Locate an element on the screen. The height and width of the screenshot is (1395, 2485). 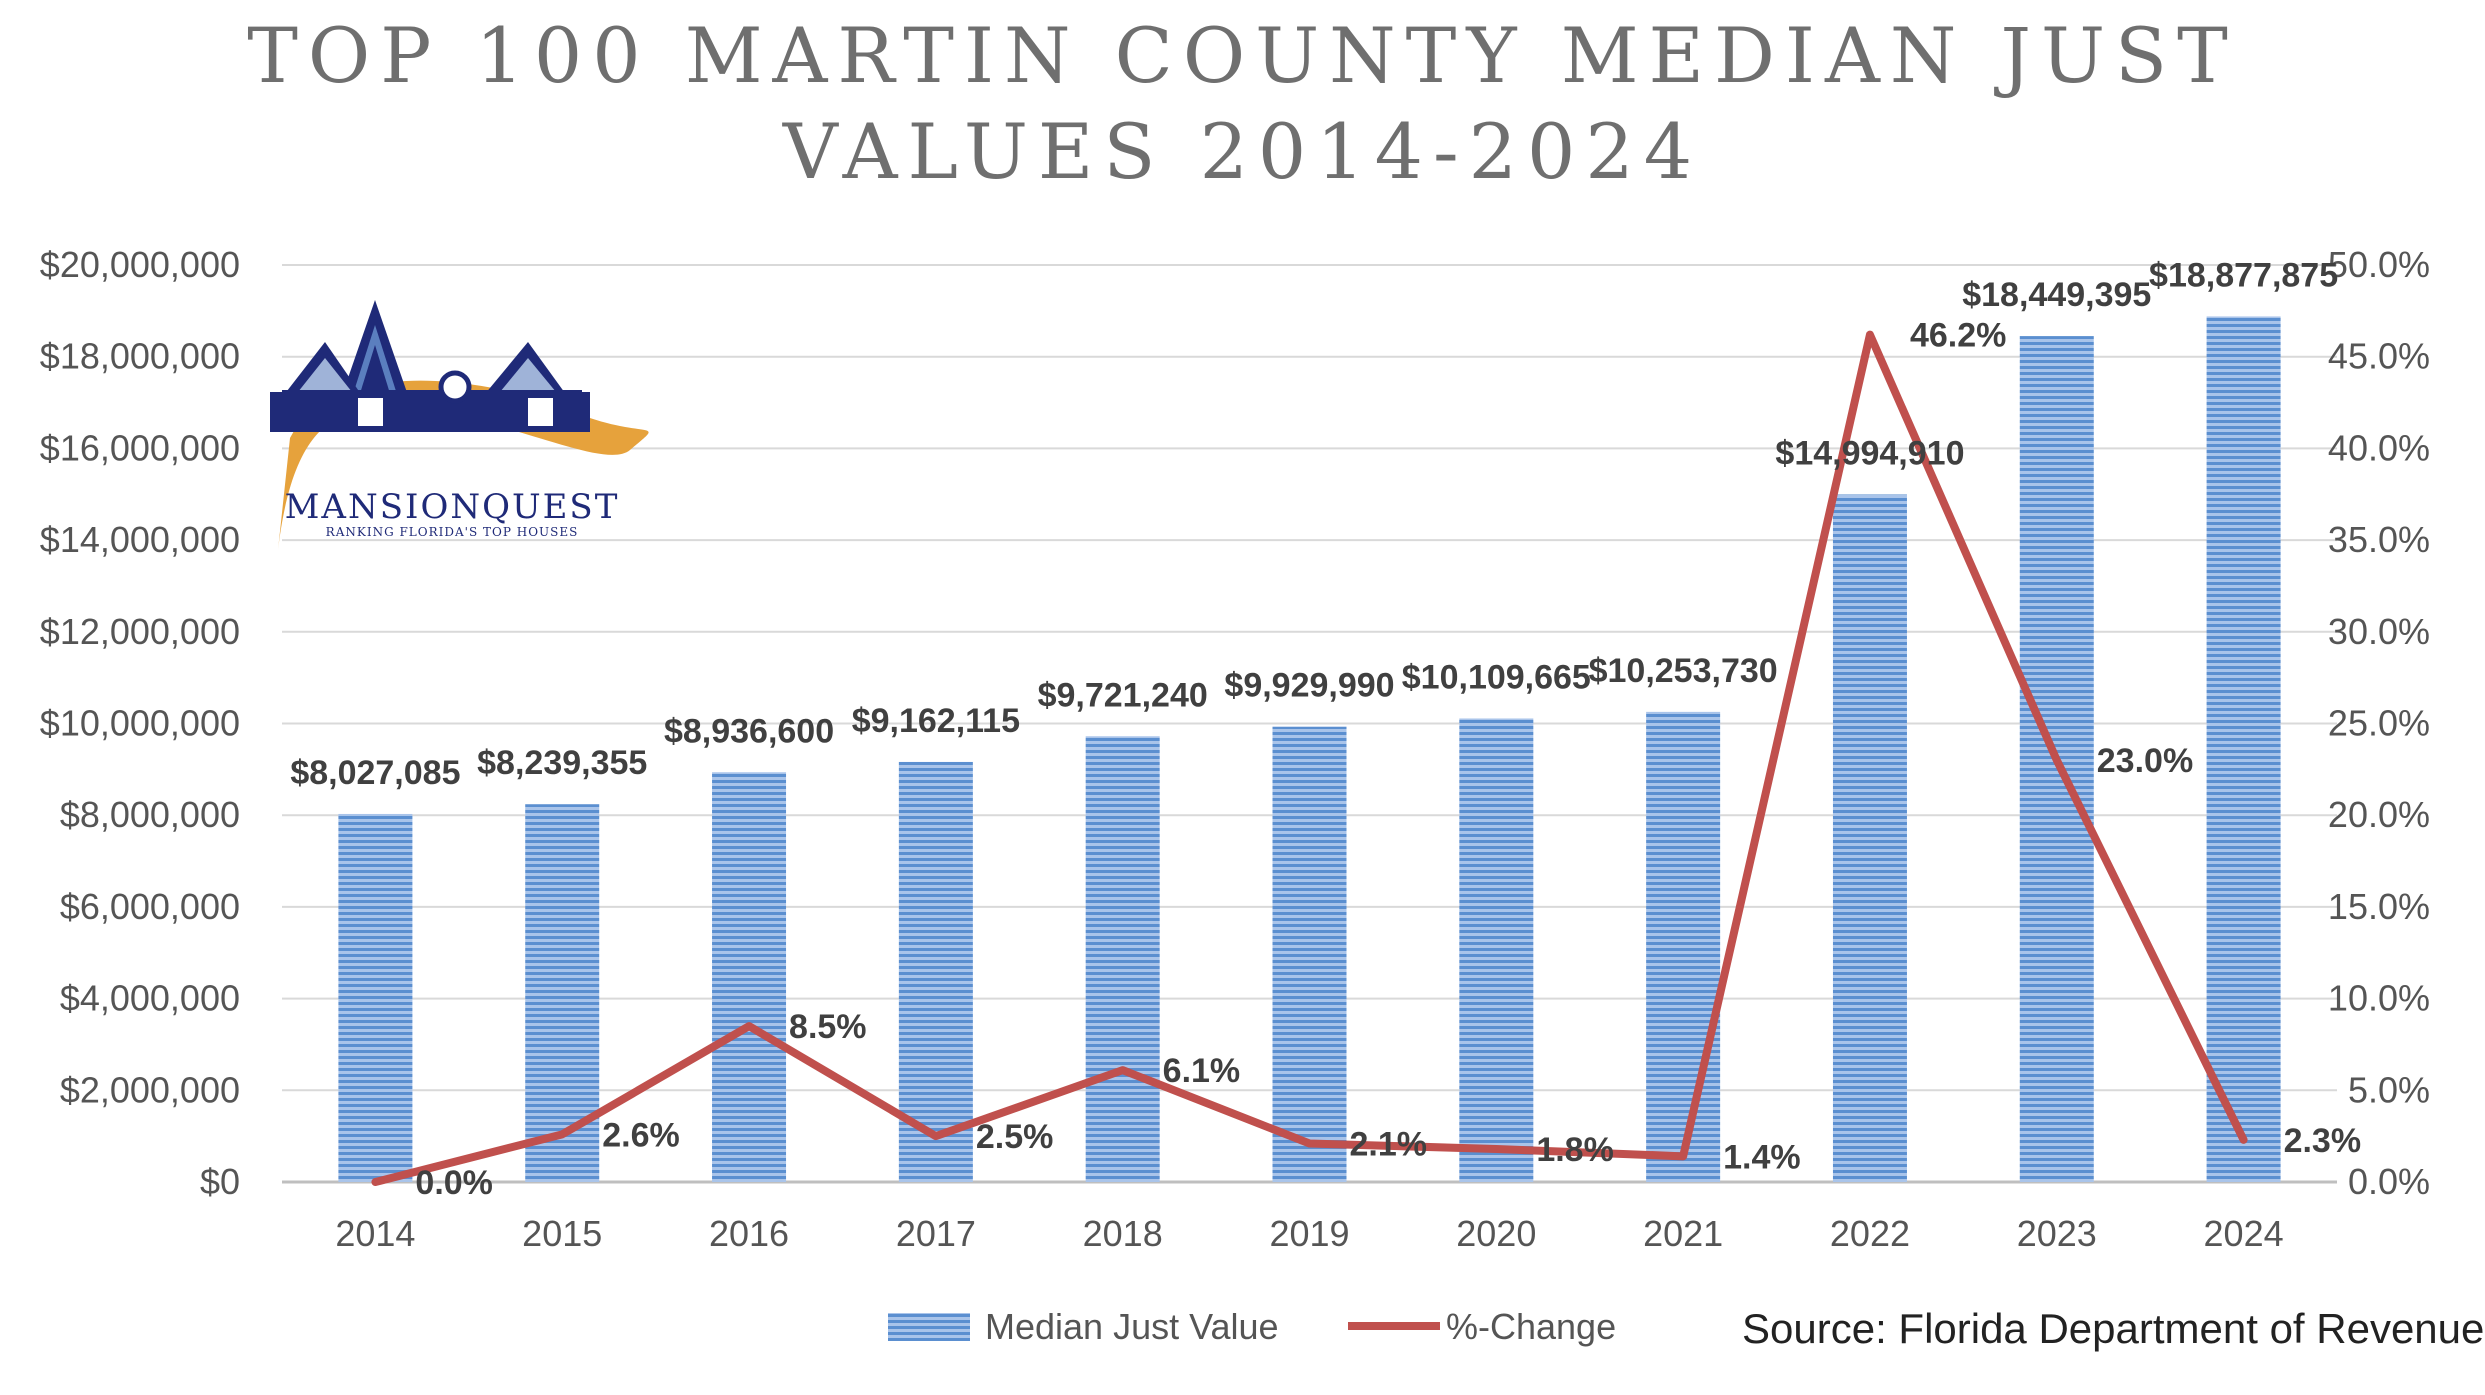
bar-value-label: $9,162,115 is located at coordinates (936, 721).